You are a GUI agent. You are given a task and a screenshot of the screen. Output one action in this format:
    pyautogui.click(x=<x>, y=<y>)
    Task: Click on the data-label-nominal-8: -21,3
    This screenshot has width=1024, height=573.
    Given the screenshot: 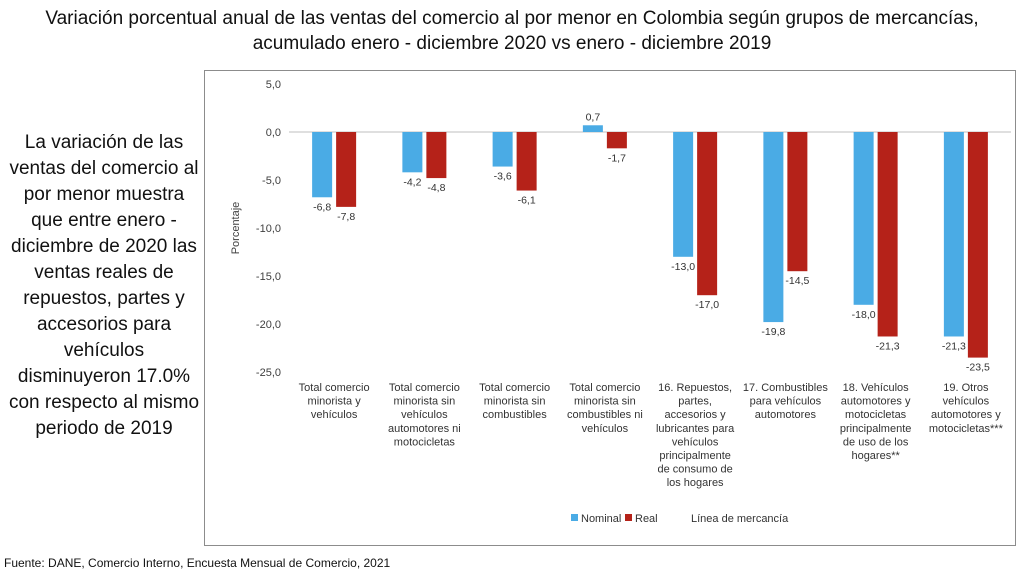 What is the action you would take?
    pyautogui.click(x=954, y=346)
    